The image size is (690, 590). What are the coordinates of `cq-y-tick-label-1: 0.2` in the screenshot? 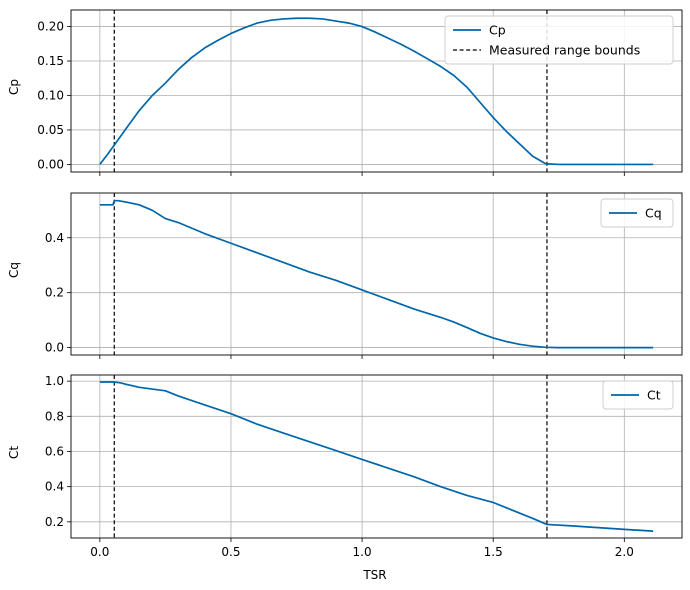 It's located at (54, 293).